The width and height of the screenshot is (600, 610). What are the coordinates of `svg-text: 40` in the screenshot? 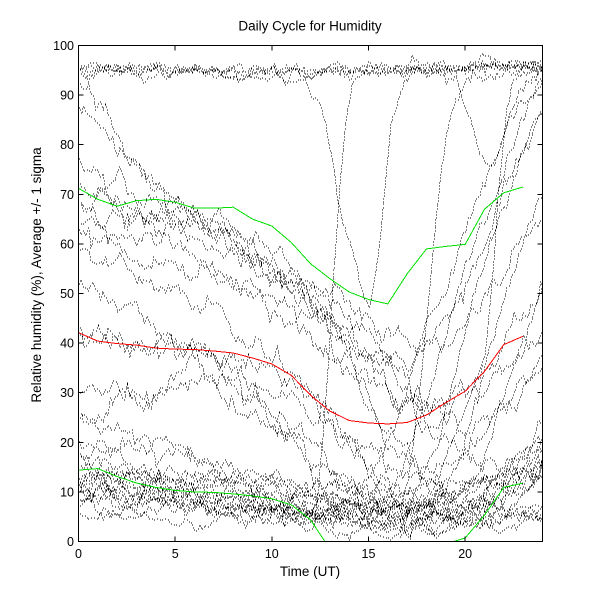 It's located at (67, 344).